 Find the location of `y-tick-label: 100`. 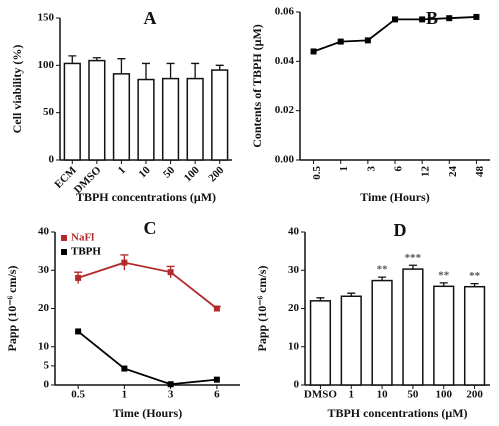

y-tick-label: 100 is located at coordinates (46, 65).